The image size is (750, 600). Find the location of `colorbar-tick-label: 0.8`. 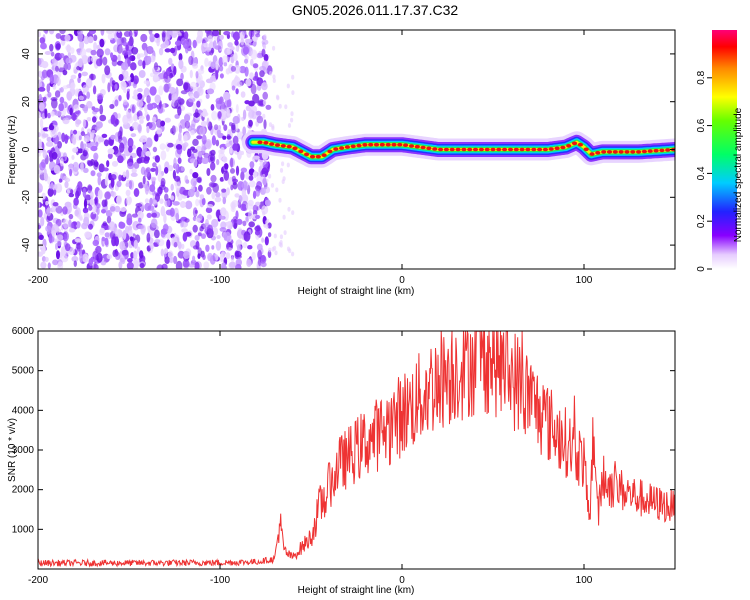

colorbar-tick-label: 0.8 is located at coordinates (701, 77).